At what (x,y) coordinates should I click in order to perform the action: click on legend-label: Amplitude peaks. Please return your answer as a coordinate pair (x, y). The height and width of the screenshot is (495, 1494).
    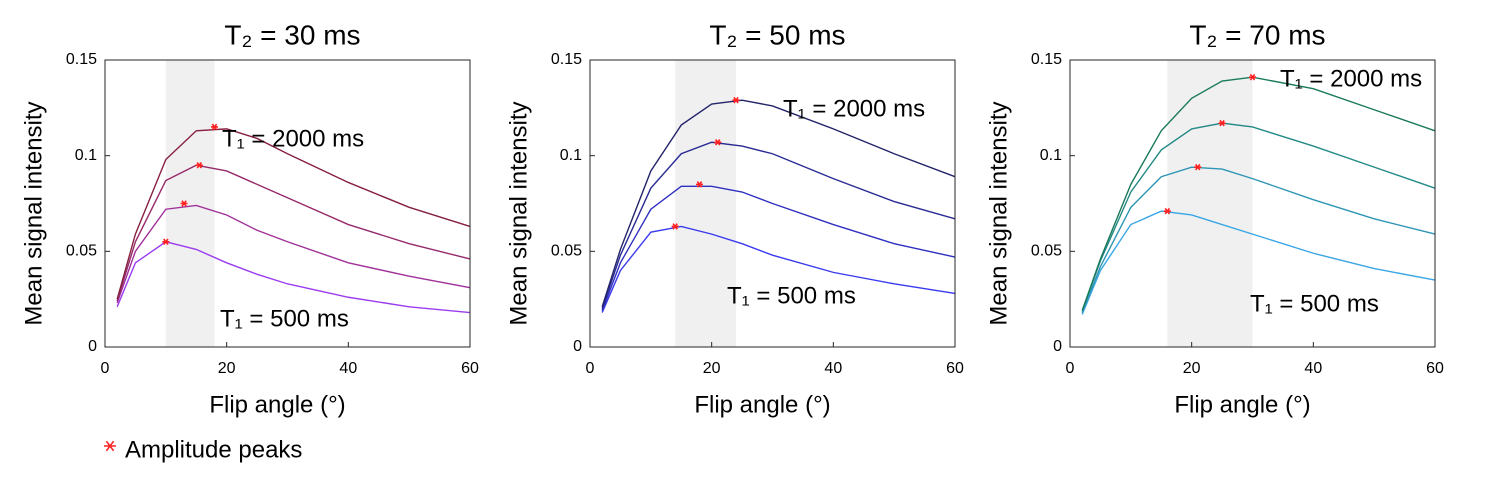
    Looking at the image, I should click on (213, 449).